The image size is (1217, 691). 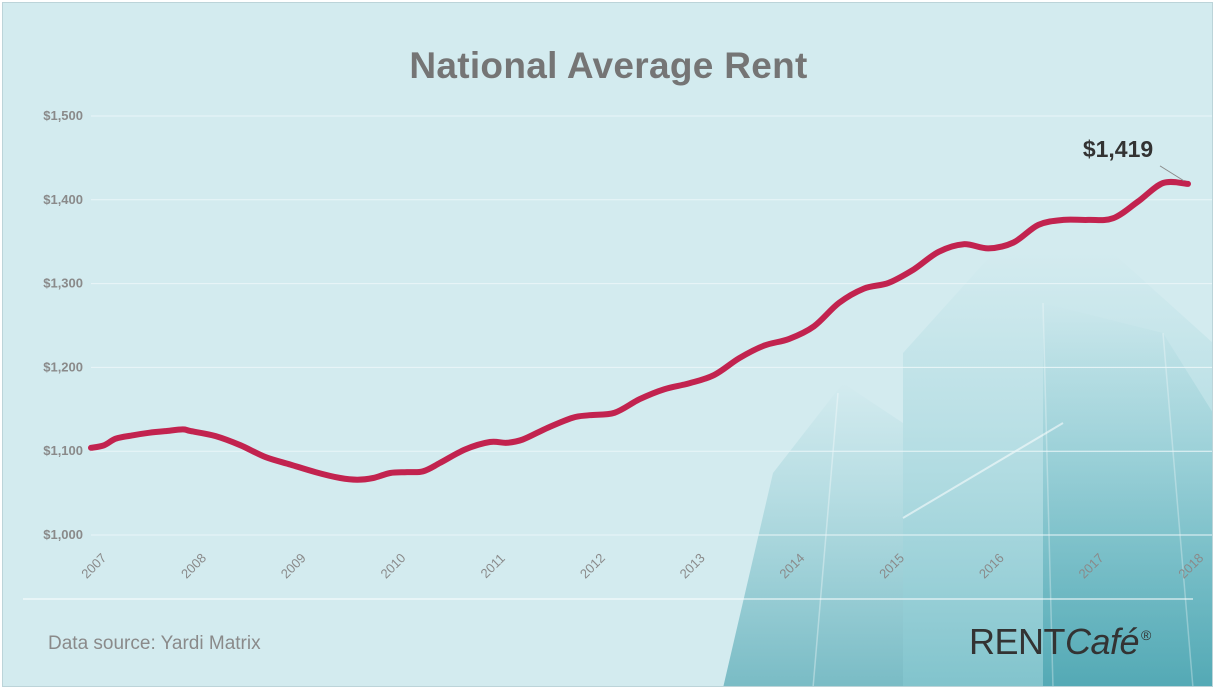 What do you see at coordinates (63, 450) in the screenshot?
I see `y-tick-label: $1,100` at bounding box center [63, 450].